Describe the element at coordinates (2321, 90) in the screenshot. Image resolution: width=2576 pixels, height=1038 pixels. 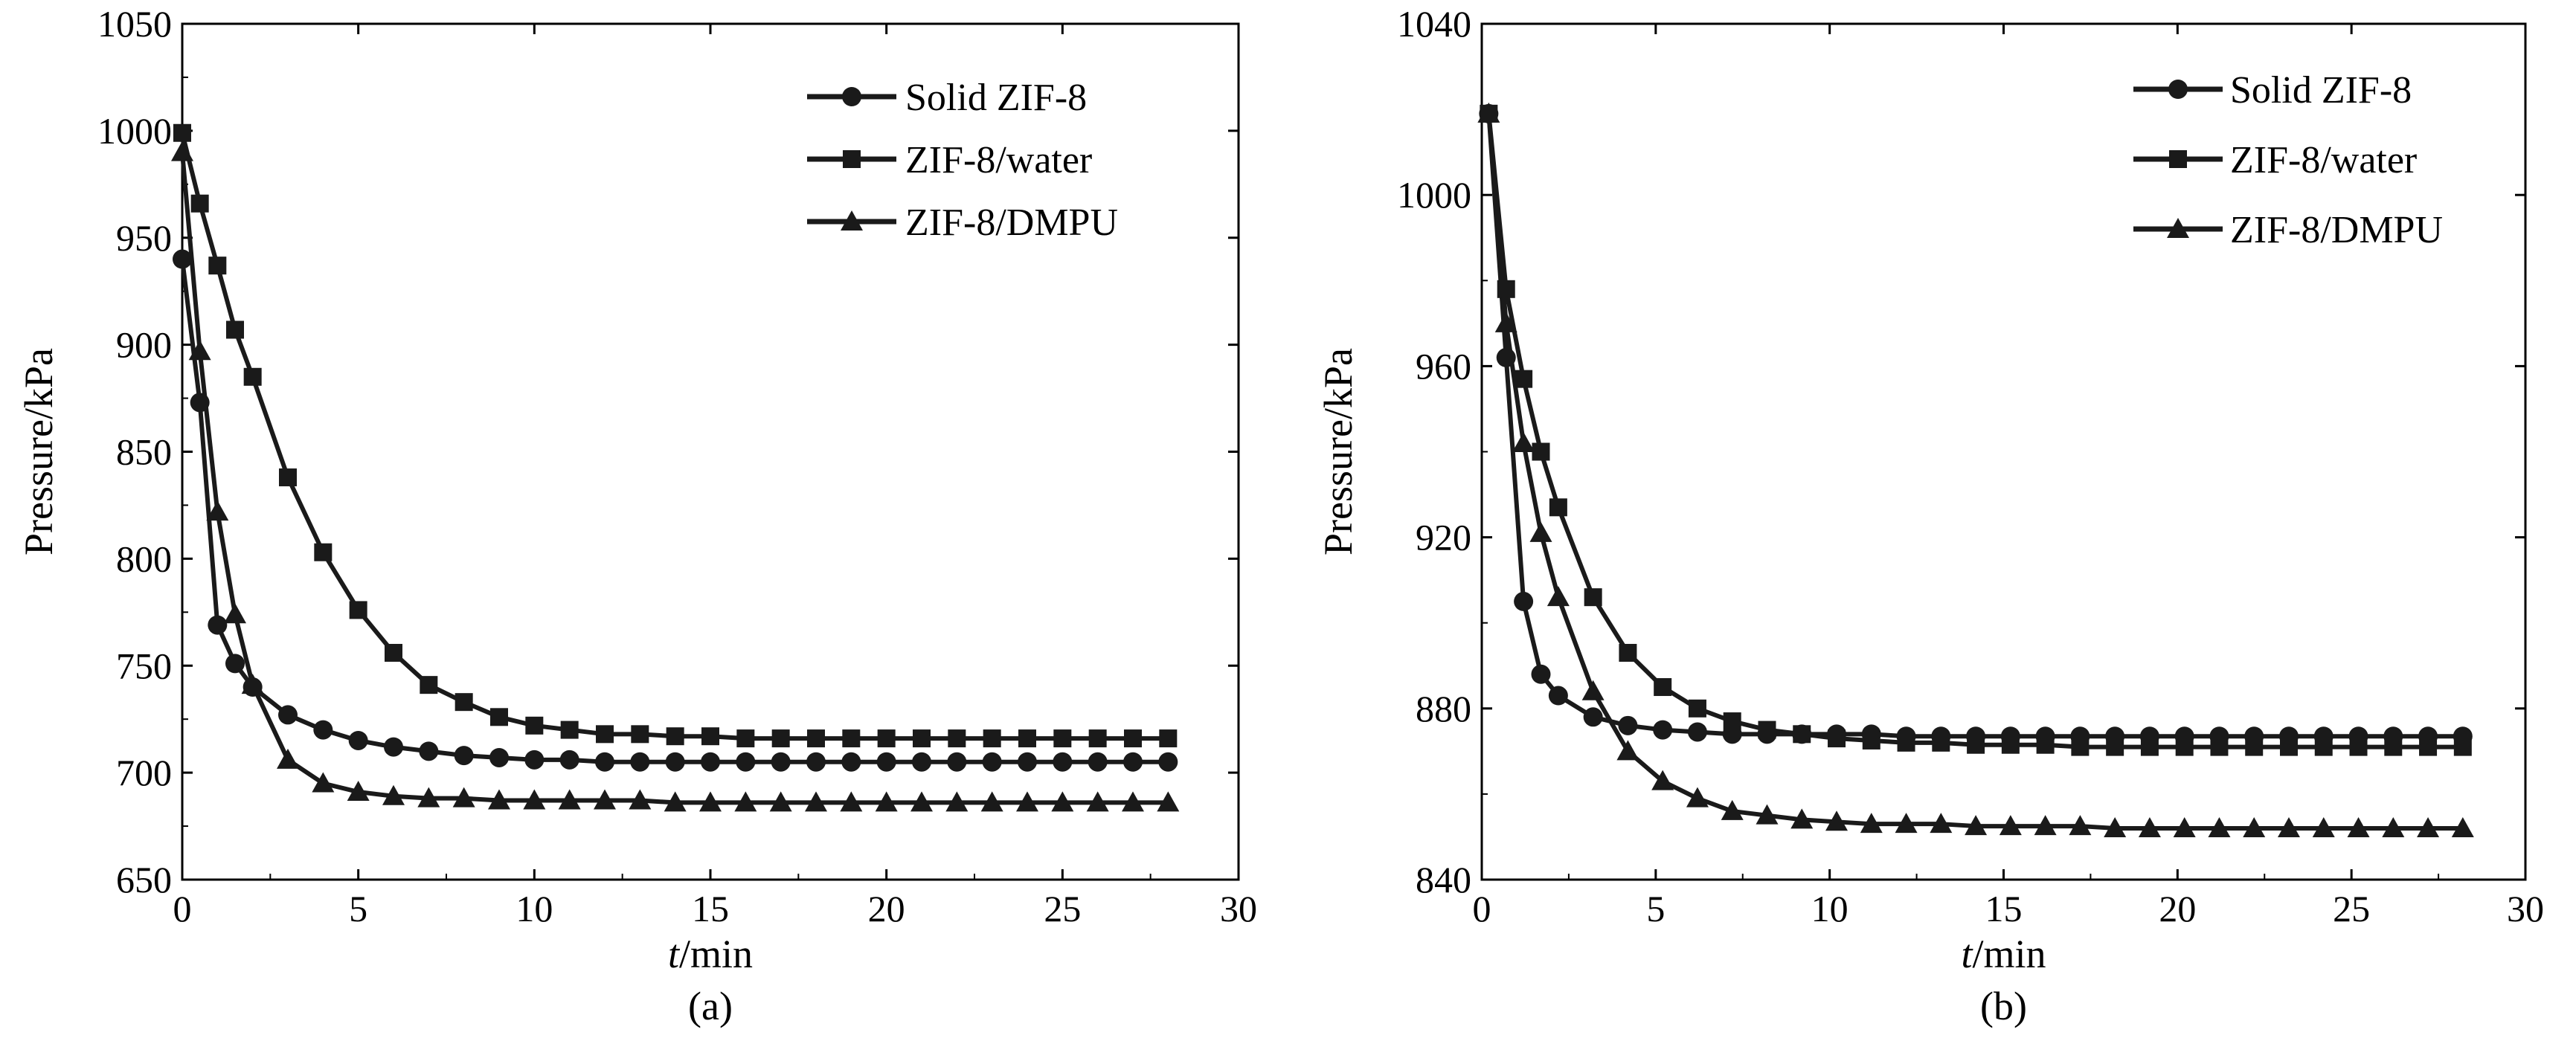
I see `legend-label: Solid ZIF-8` at that location.